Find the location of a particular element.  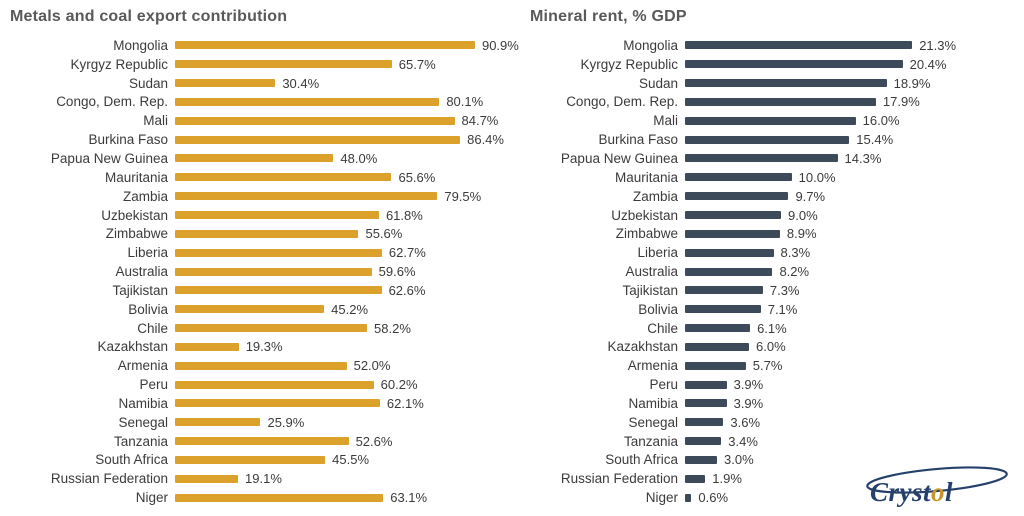

bar-row: Mali 16.0% is located at coordinates (777, 120).